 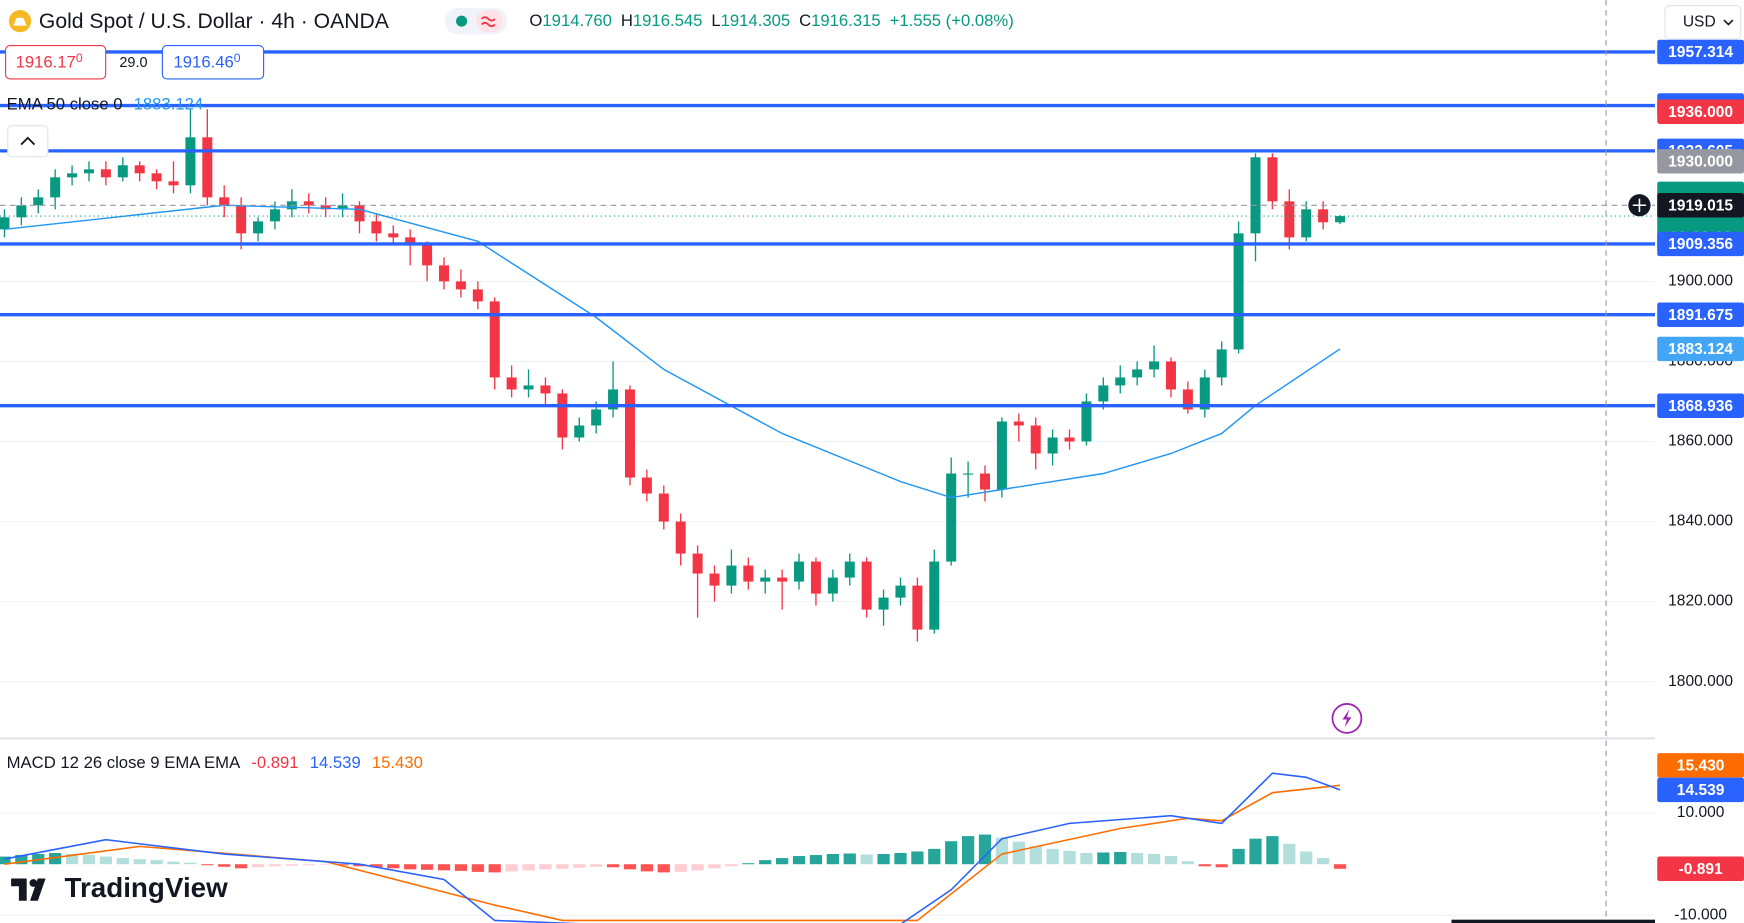 I want to click on buy-button, so click(x=213, y=62).